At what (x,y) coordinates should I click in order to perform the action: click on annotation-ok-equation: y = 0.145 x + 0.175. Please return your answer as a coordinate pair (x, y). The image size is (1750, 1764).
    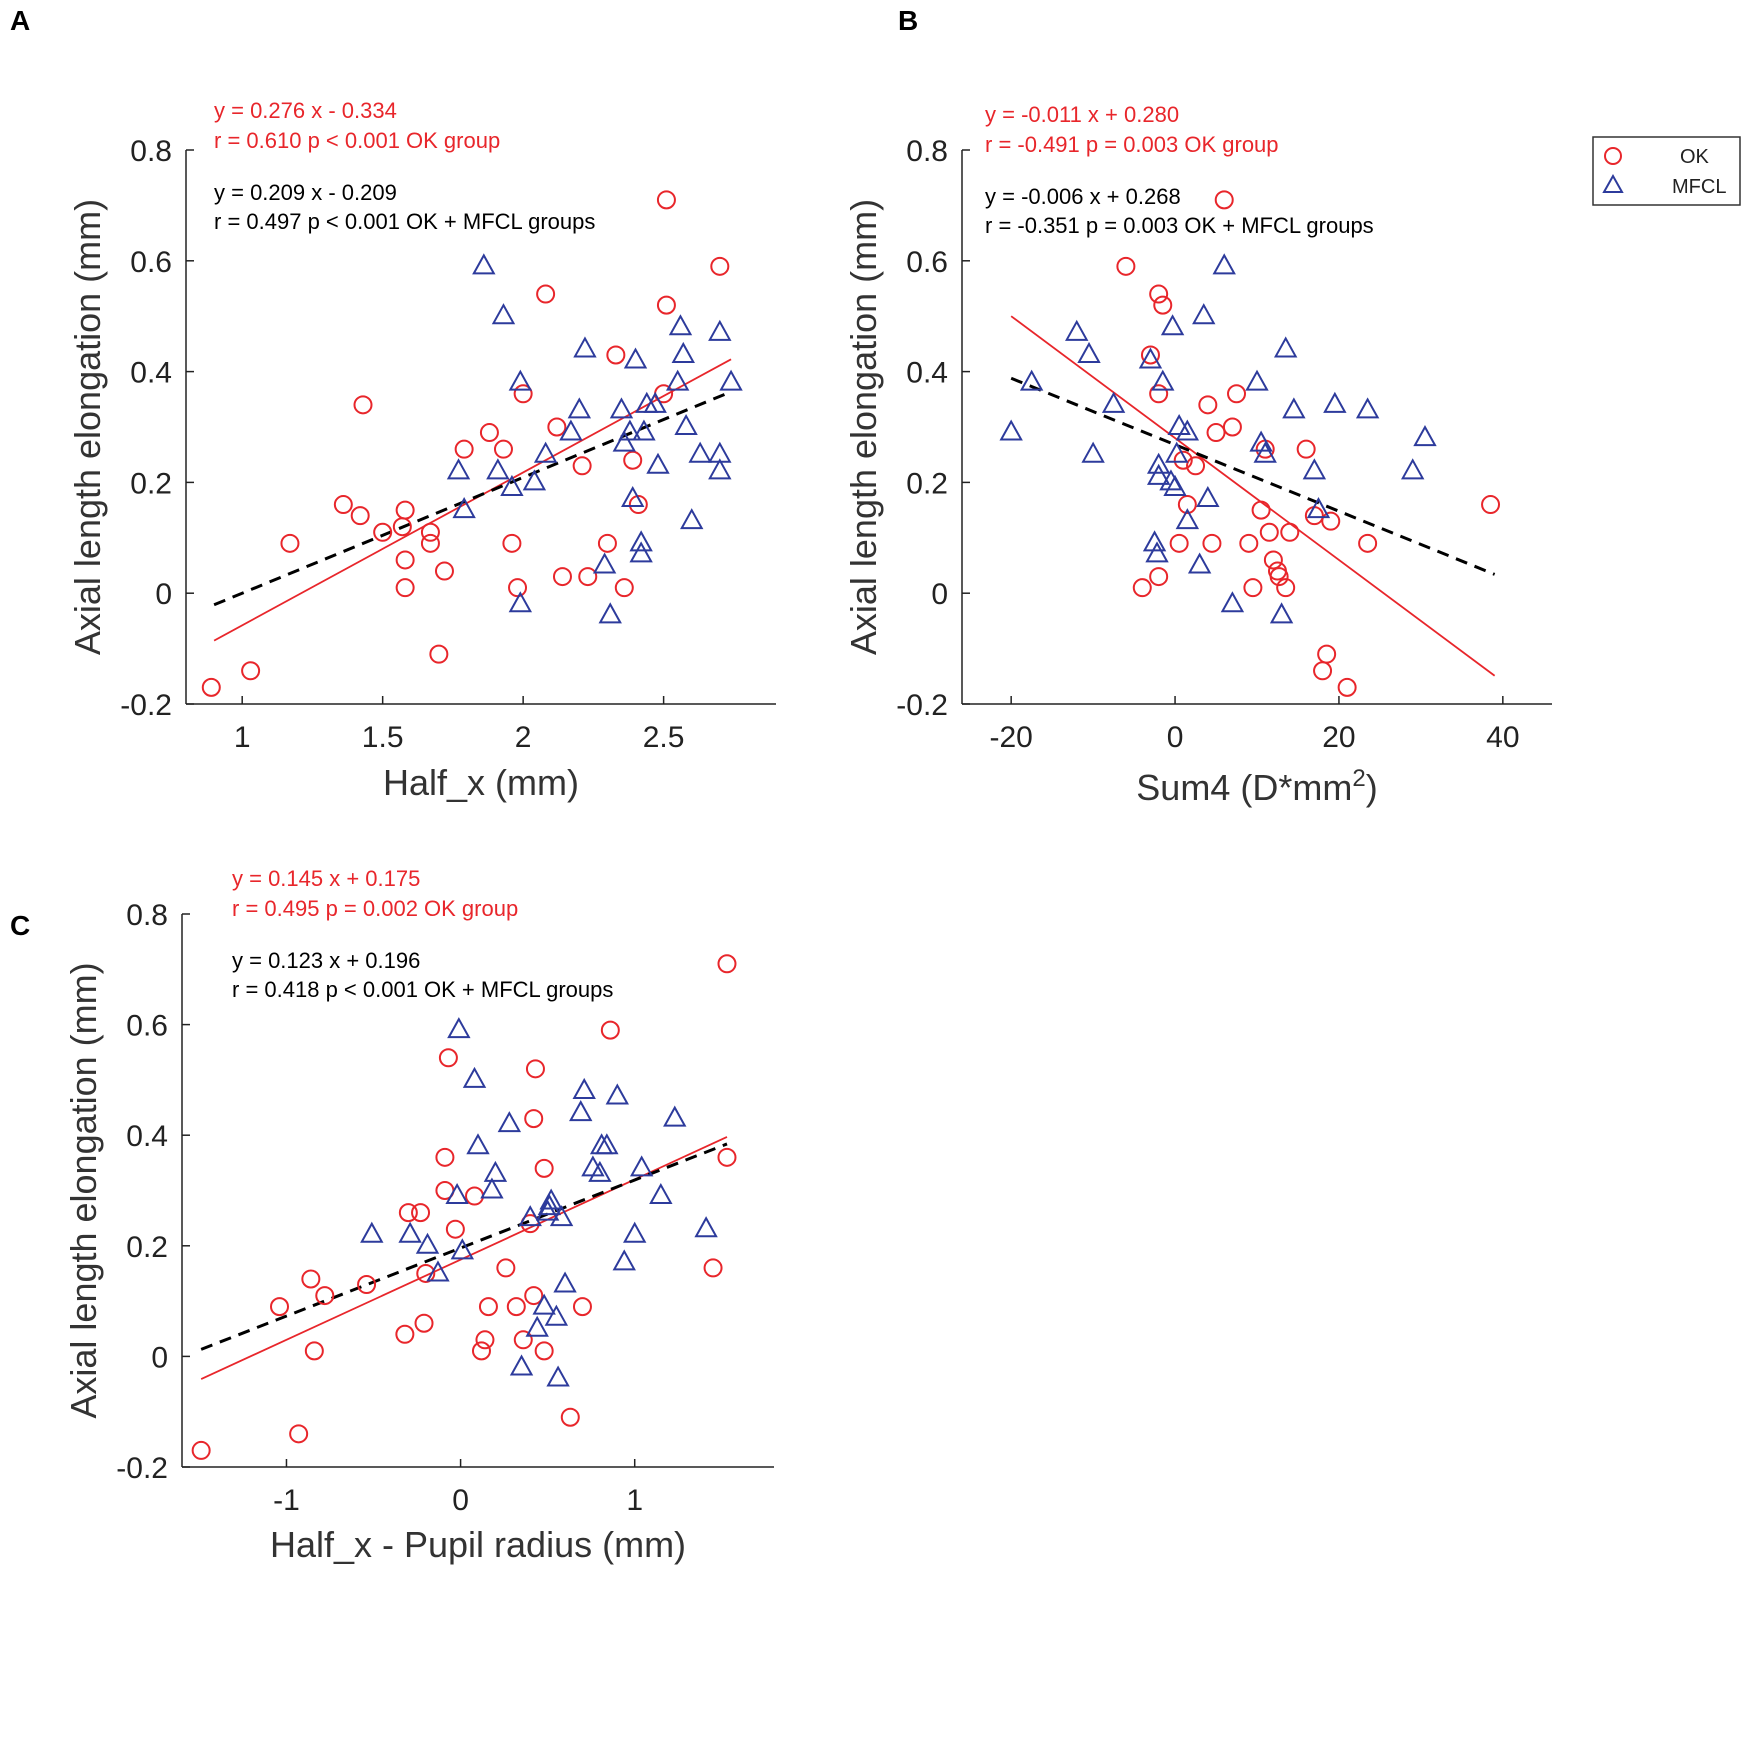
    Looking at the image, I should click on (326, 878).